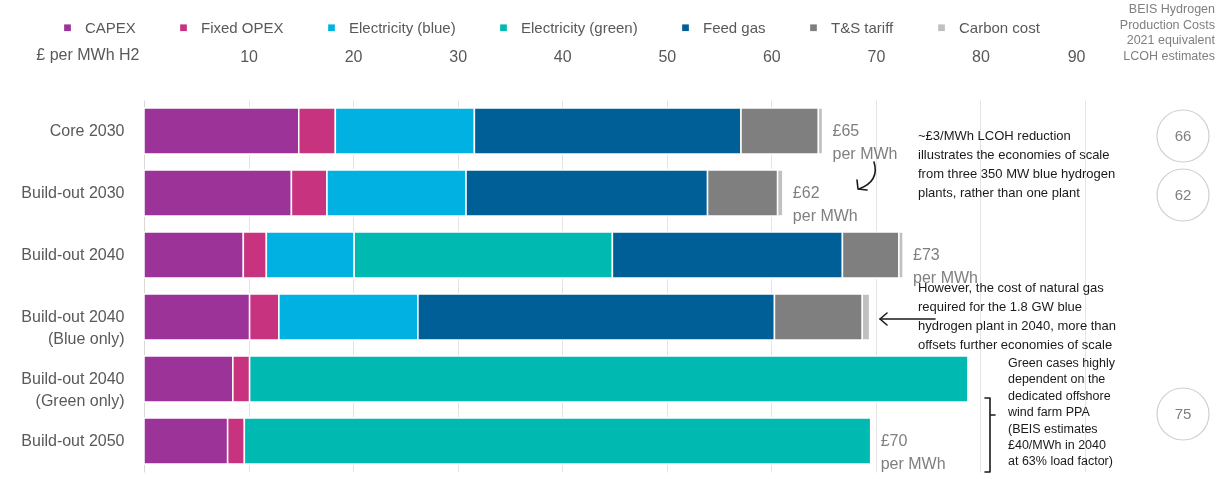 The height and width of the screenshot is (479, 1217). What do you see at coordinates (863, 27) in the screenshot?
I see `legend-label: T&S tariff` at bounding box center [863, 27].